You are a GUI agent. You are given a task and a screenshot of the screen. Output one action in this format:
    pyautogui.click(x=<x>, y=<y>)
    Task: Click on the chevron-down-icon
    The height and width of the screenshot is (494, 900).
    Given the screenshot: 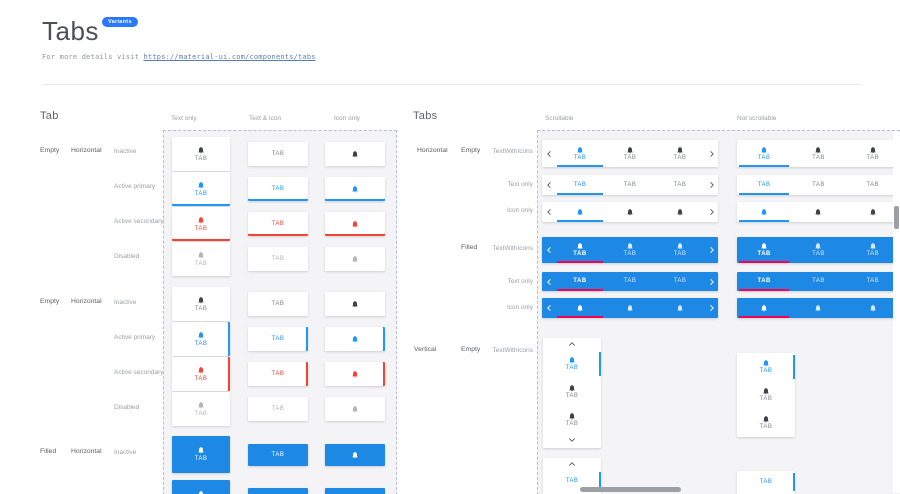 What is the action you would take?
    pyautogui.click(x=572, y=440)
    